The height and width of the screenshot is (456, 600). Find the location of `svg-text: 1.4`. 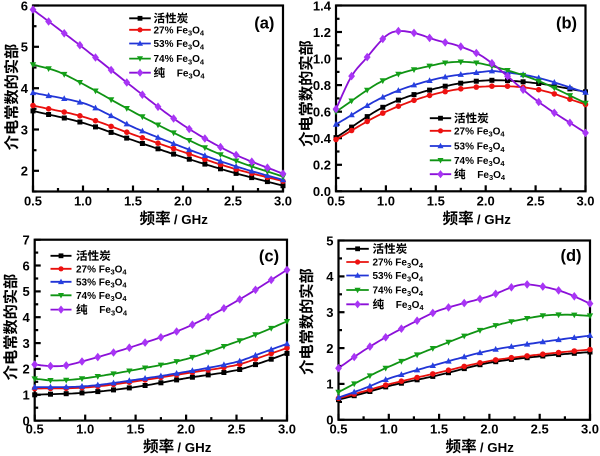

svg-text: 1.4 is located at coordinates (322, 6).